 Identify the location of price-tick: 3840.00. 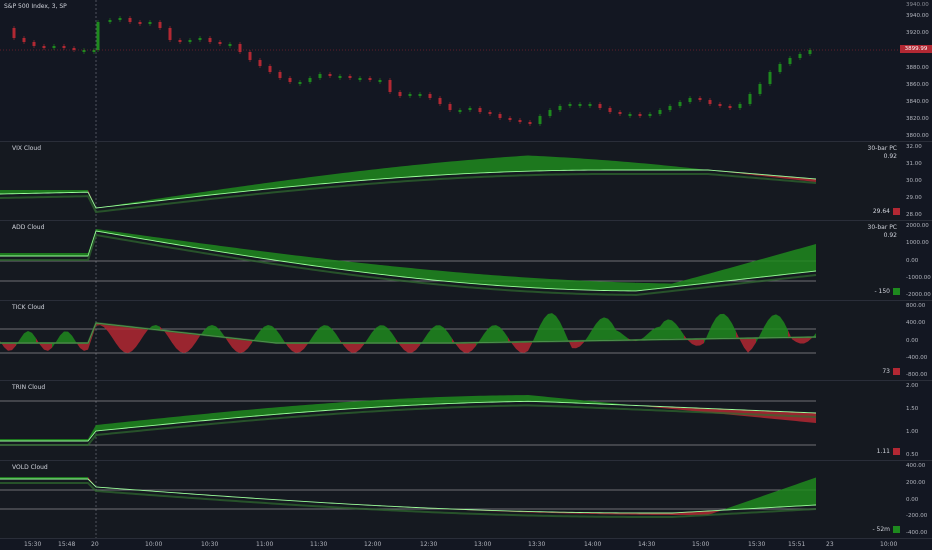
(917, 102).